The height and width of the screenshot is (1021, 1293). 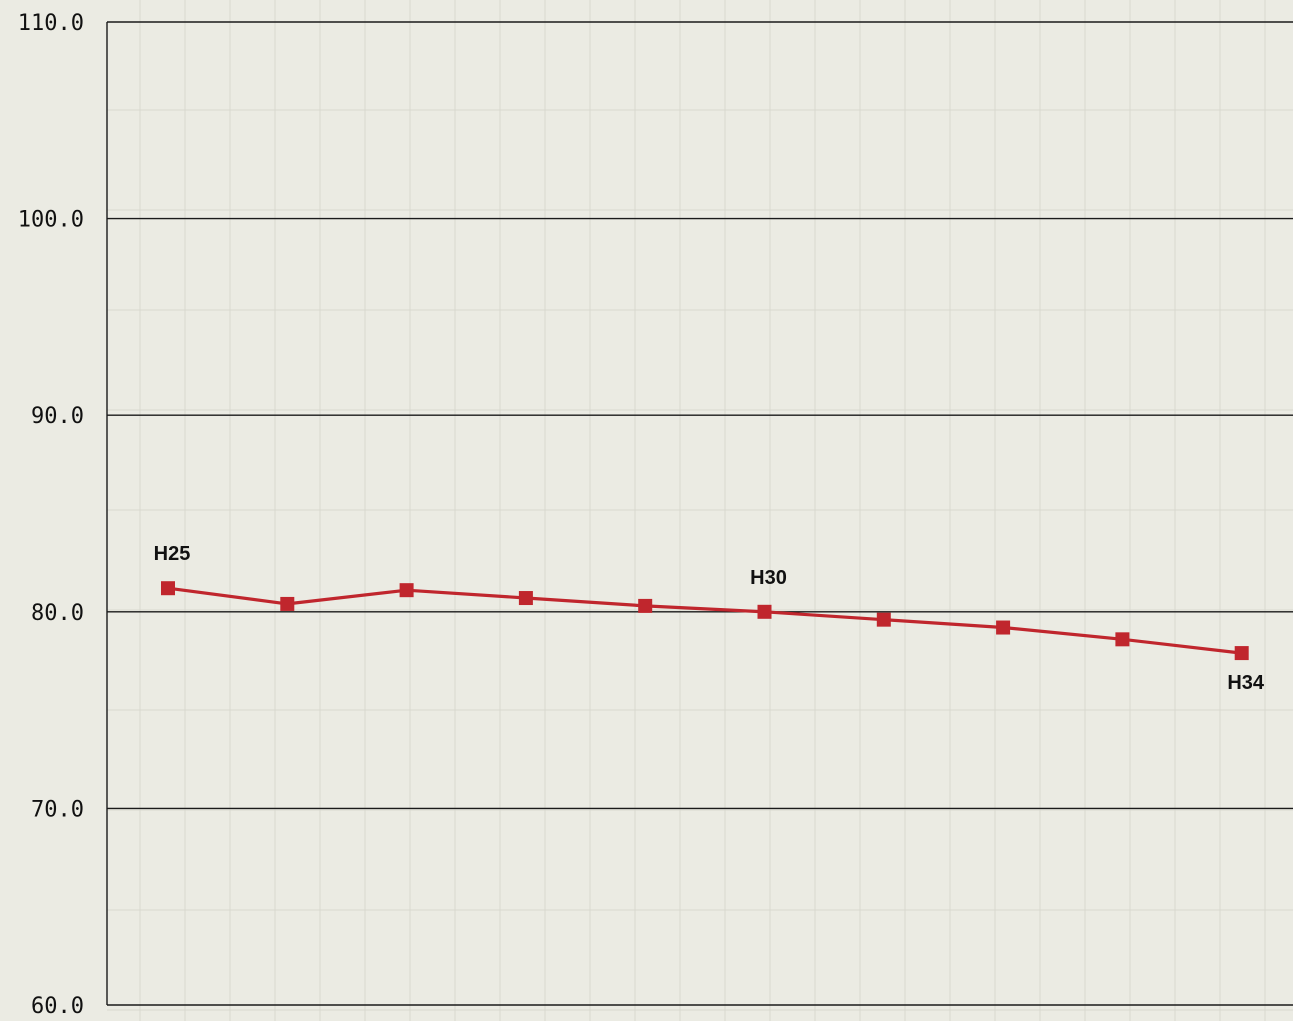 What do you see at coordinates (1003, 627) in the screenshot?
I see `data-point-H32` at bounding box center [1003, 627].